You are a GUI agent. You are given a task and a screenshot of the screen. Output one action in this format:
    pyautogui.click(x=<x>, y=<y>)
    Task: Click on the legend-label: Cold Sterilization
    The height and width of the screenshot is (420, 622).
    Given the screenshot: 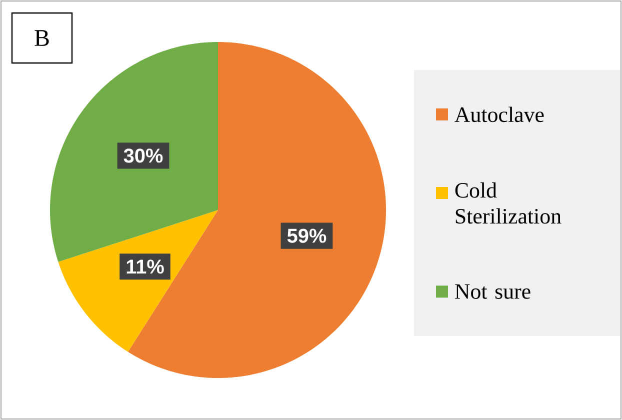 What is the action you would take?
    pyautogui.click(x=508, y=203)
    